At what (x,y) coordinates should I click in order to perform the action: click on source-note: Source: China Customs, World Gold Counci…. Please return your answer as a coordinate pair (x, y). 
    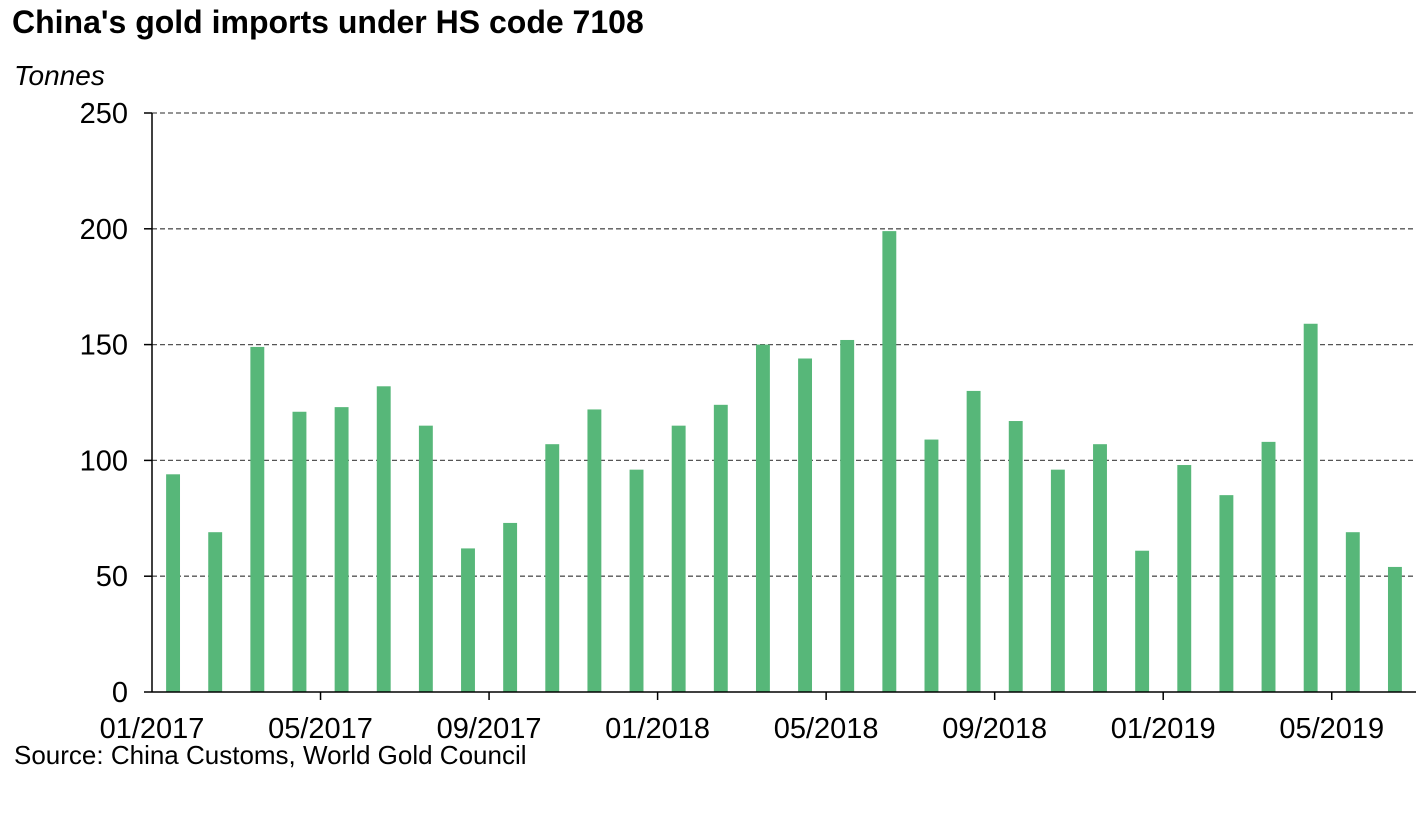
    Looking at the image, I should click on (270, 755).